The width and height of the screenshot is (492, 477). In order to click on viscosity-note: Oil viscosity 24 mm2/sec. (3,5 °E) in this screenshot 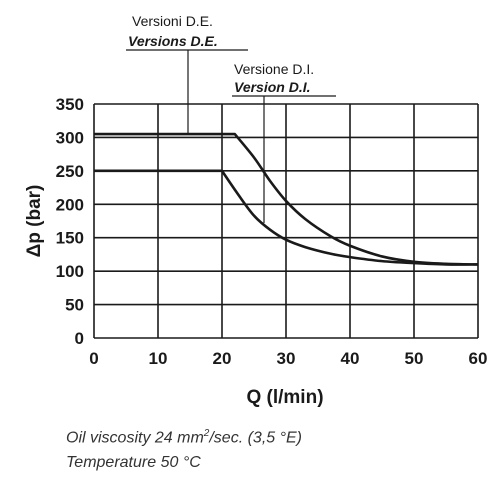, I will do `click(184, 437)`.